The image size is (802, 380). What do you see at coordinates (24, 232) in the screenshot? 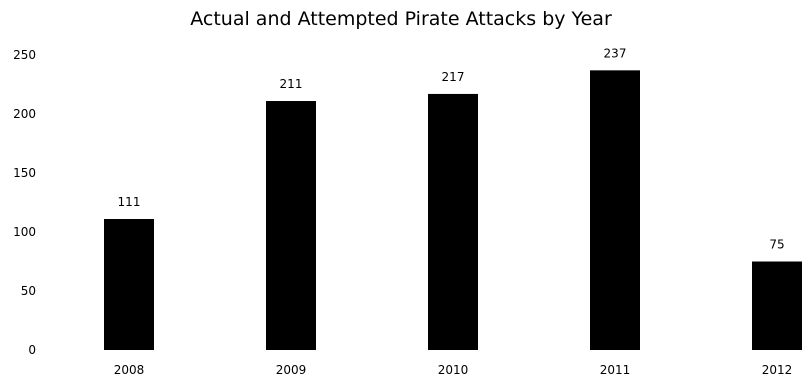
I see `y-tick-label-100: 100` at bounding box center [24, 232].